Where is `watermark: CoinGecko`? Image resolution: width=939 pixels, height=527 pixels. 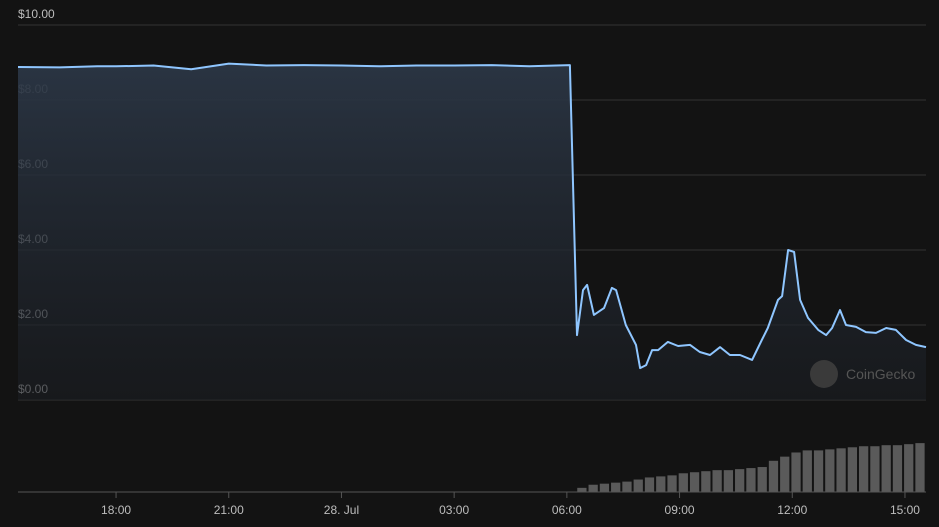
watermark: CoinGecko is located at coordinates (862, 374).